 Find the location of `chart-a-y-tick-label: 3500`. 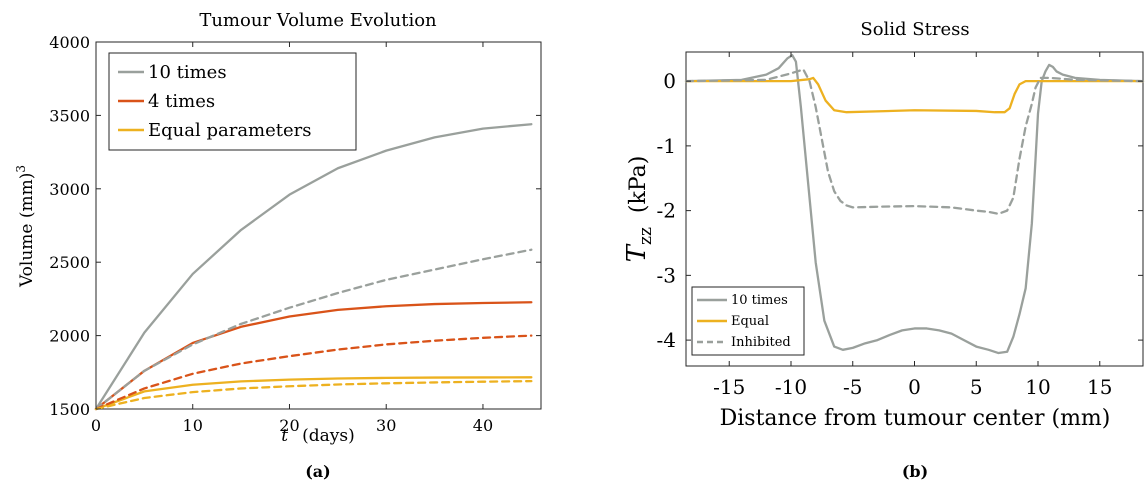

chart-a-y-tick-label: 3500 is located at coordinates (69, 115).